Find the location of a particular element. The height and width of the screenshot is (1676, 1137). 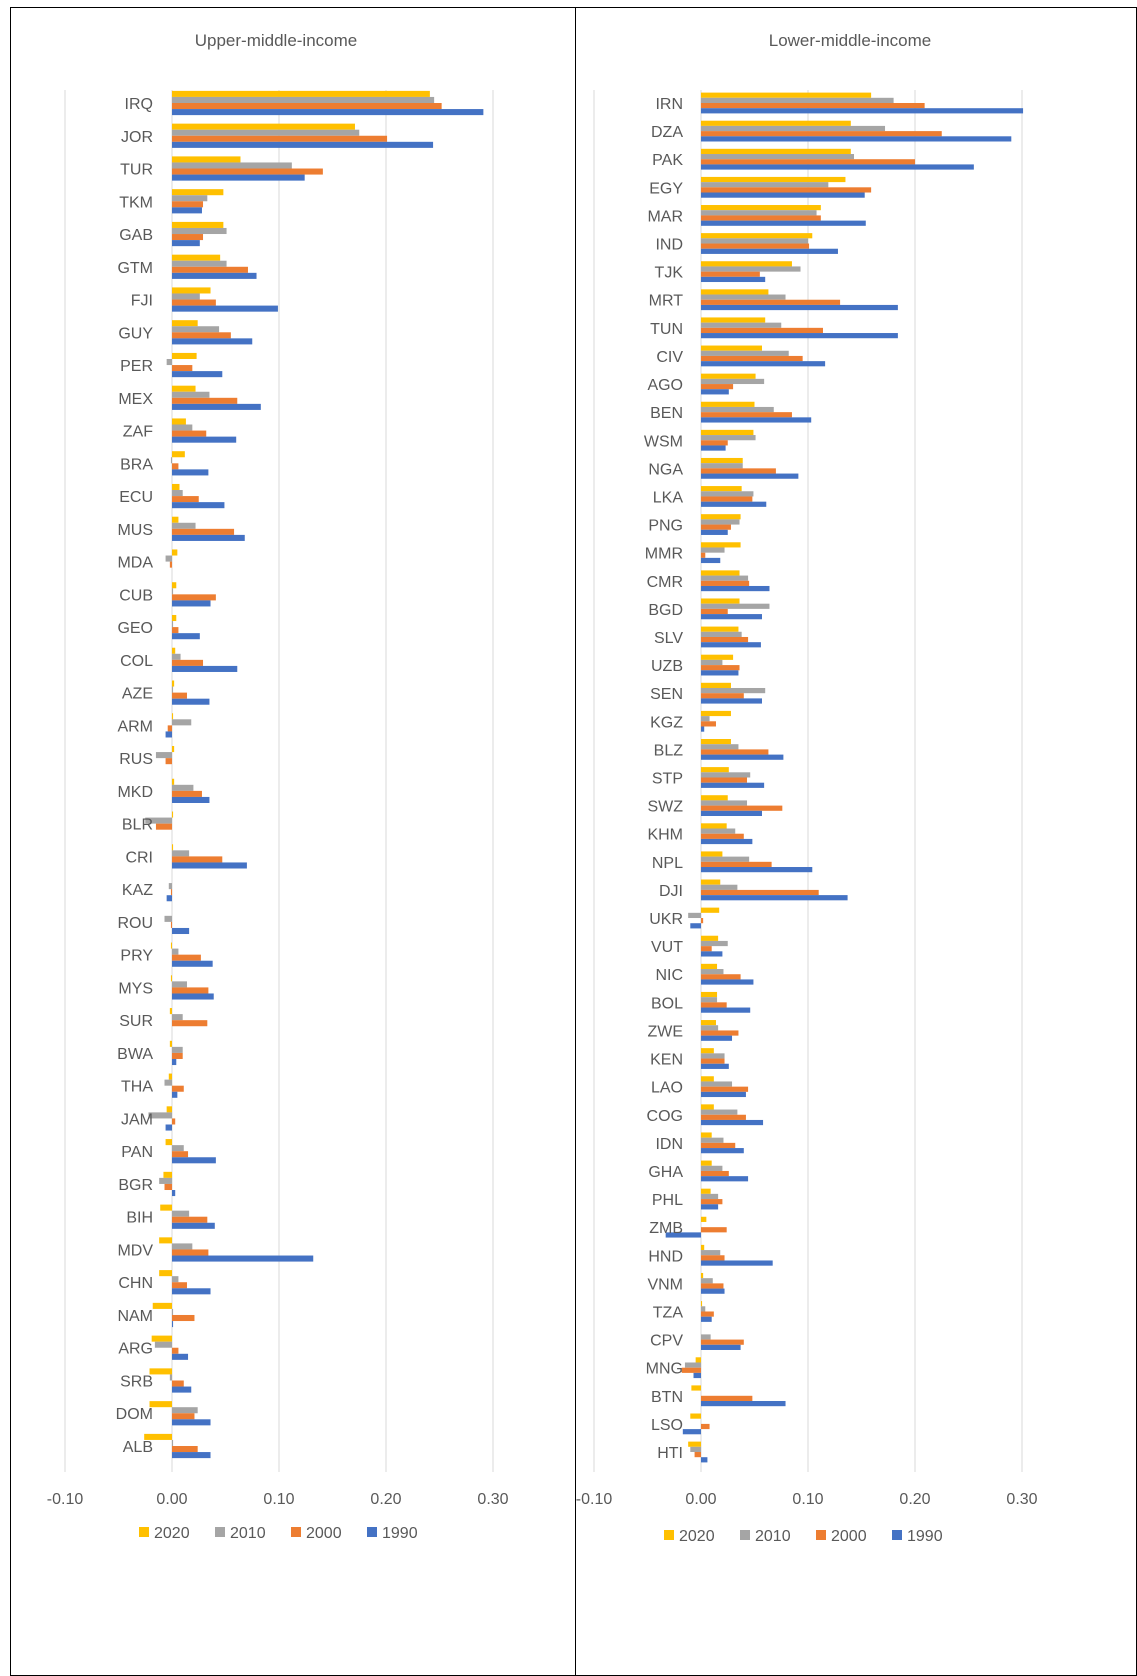

category-label-bih: BIH is located at coordinates (139, 1218).